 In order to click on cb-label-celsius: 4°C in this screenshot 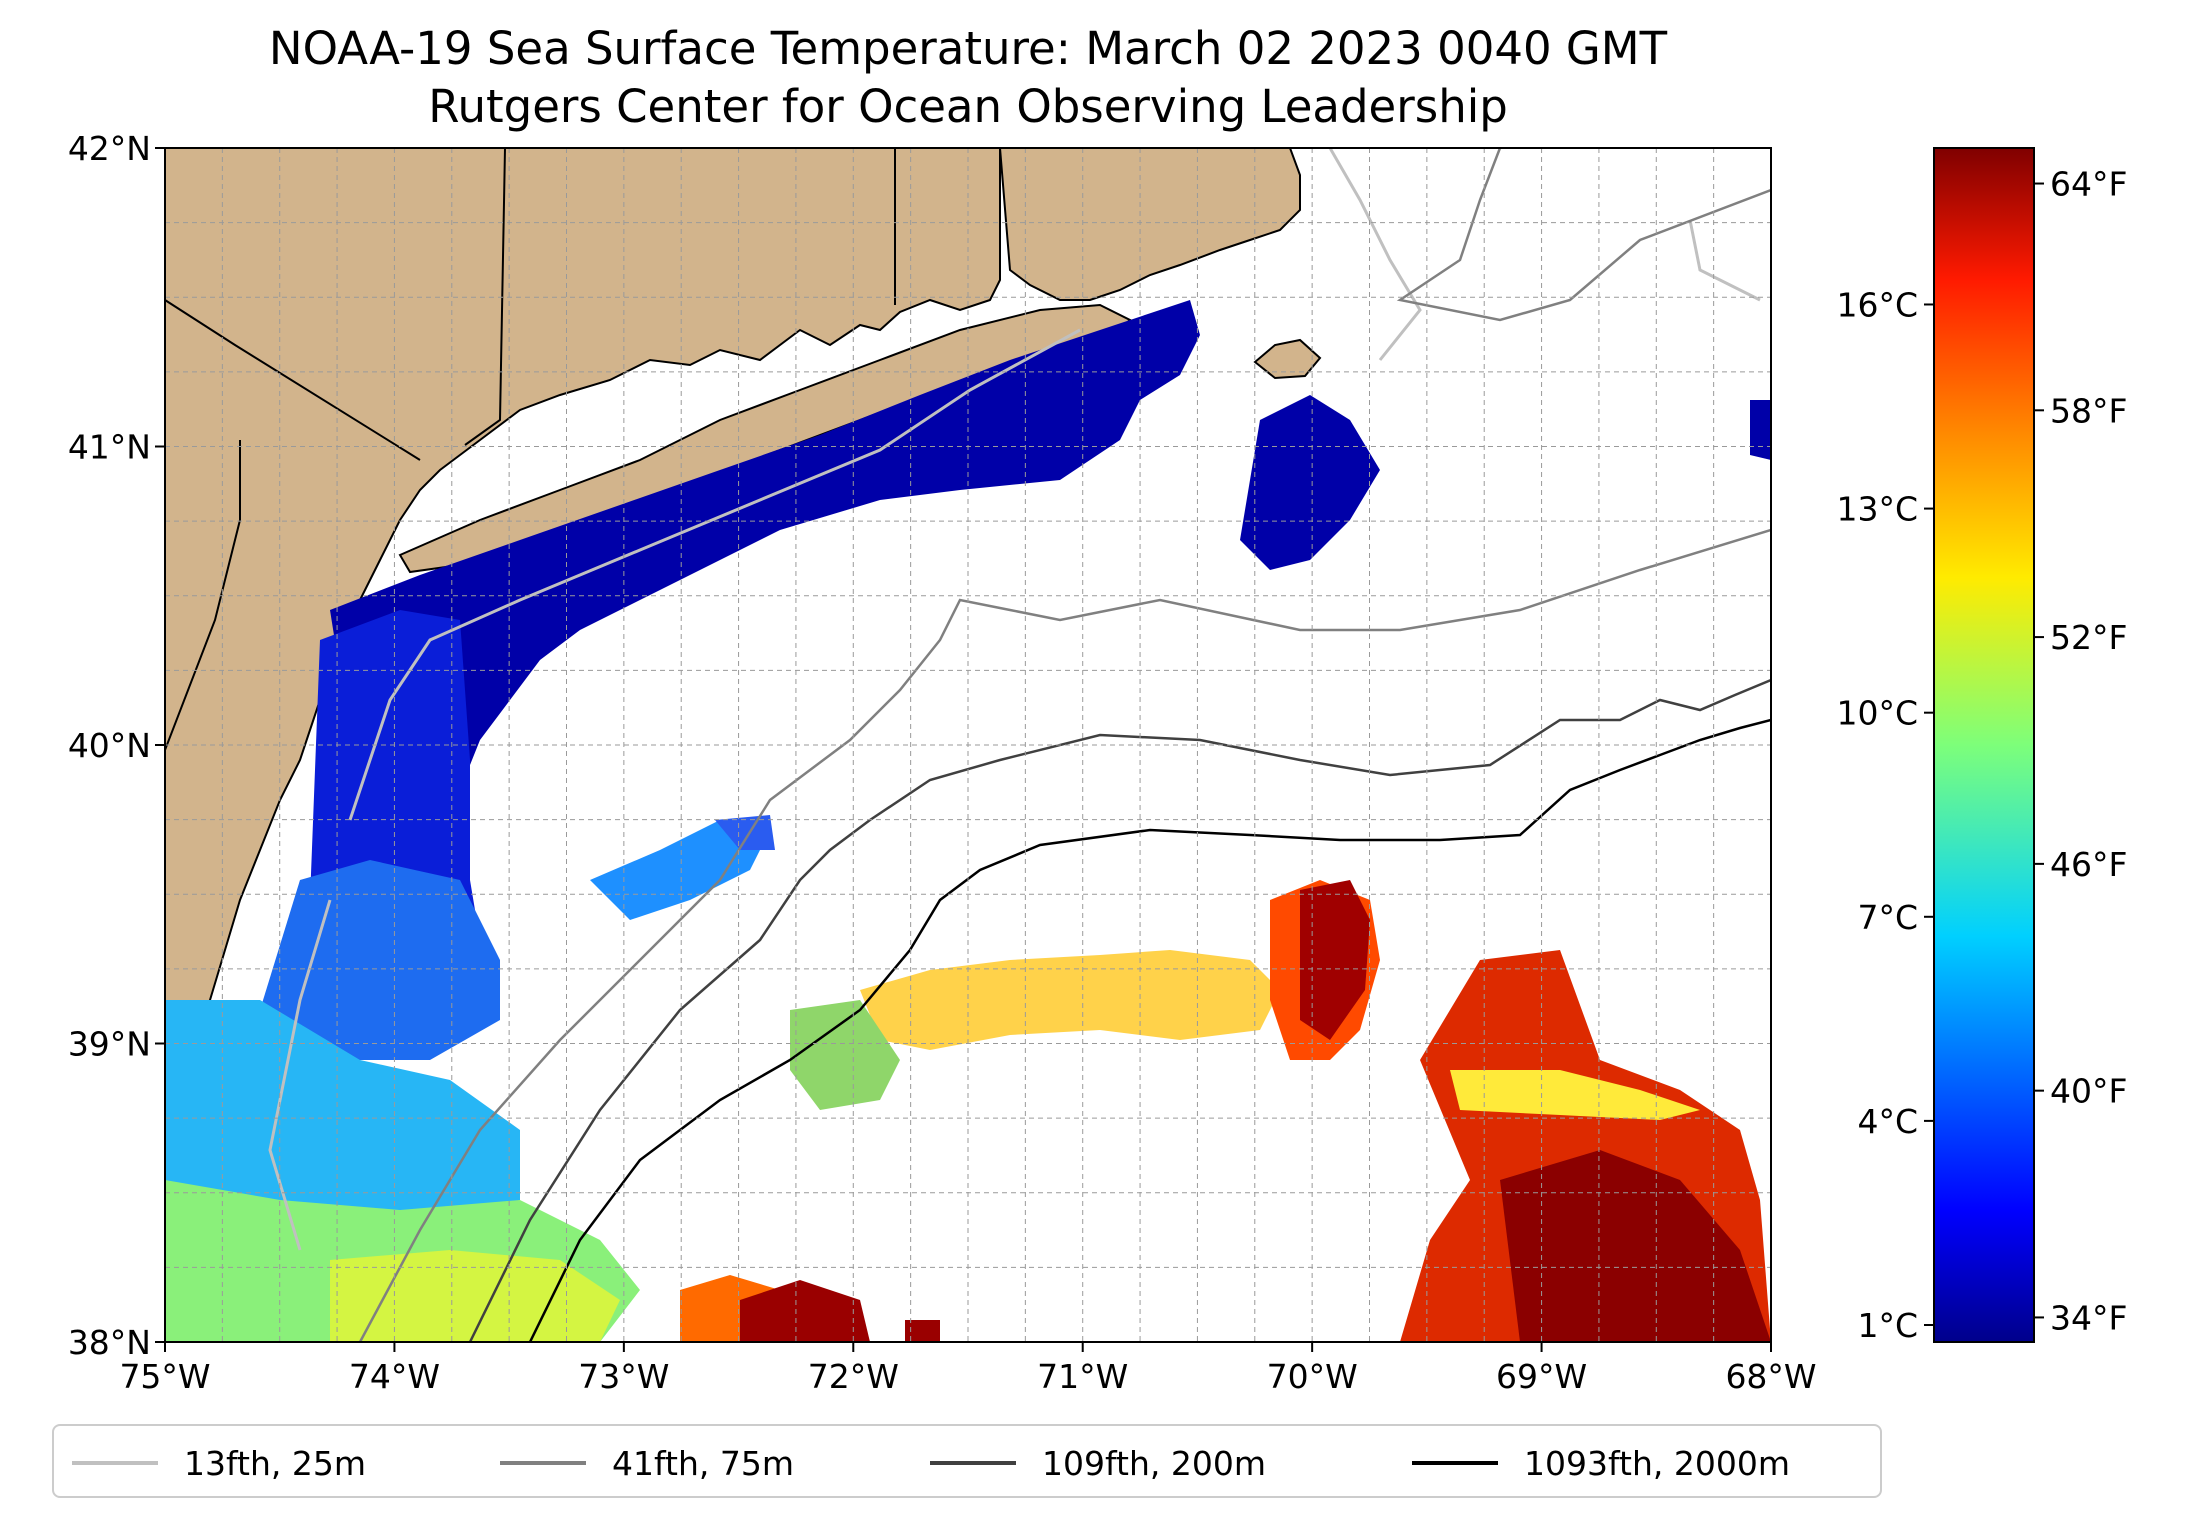, I will do `click(1887, 1121)`.